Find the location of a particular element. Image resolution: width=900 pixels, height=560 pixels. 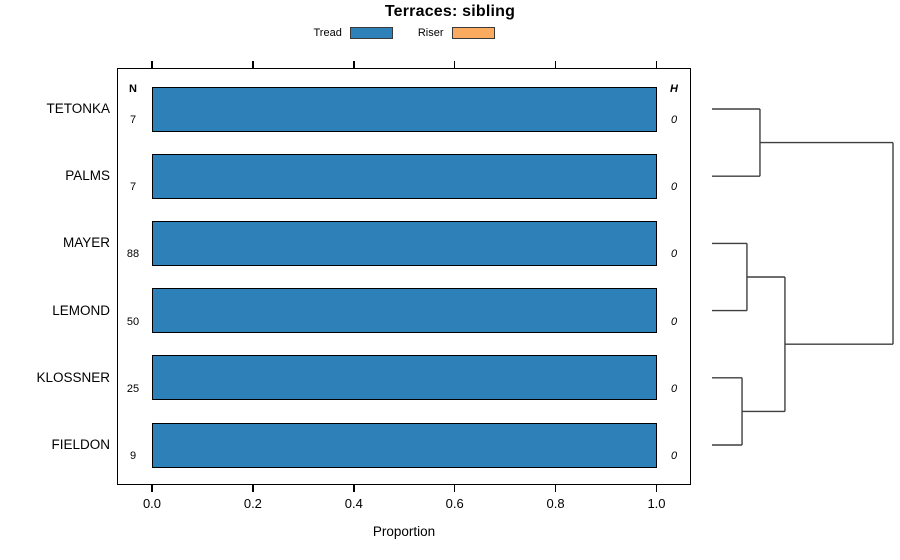

legend-swatch-tread is located at coordinates (371, 33).